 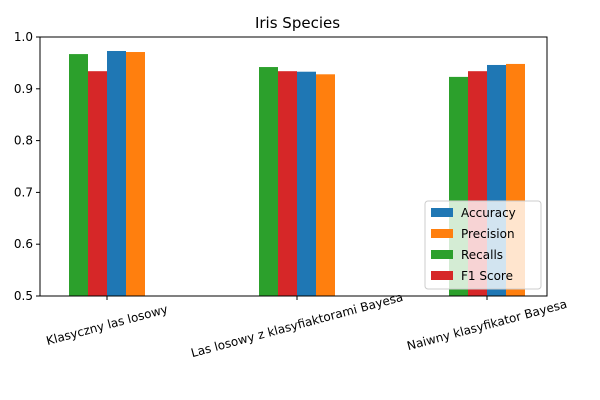 What do you see at coordinates (23, 244) in the screenshot?
I see `y-tick-label: 0.6` at bounding box center [23, 244].